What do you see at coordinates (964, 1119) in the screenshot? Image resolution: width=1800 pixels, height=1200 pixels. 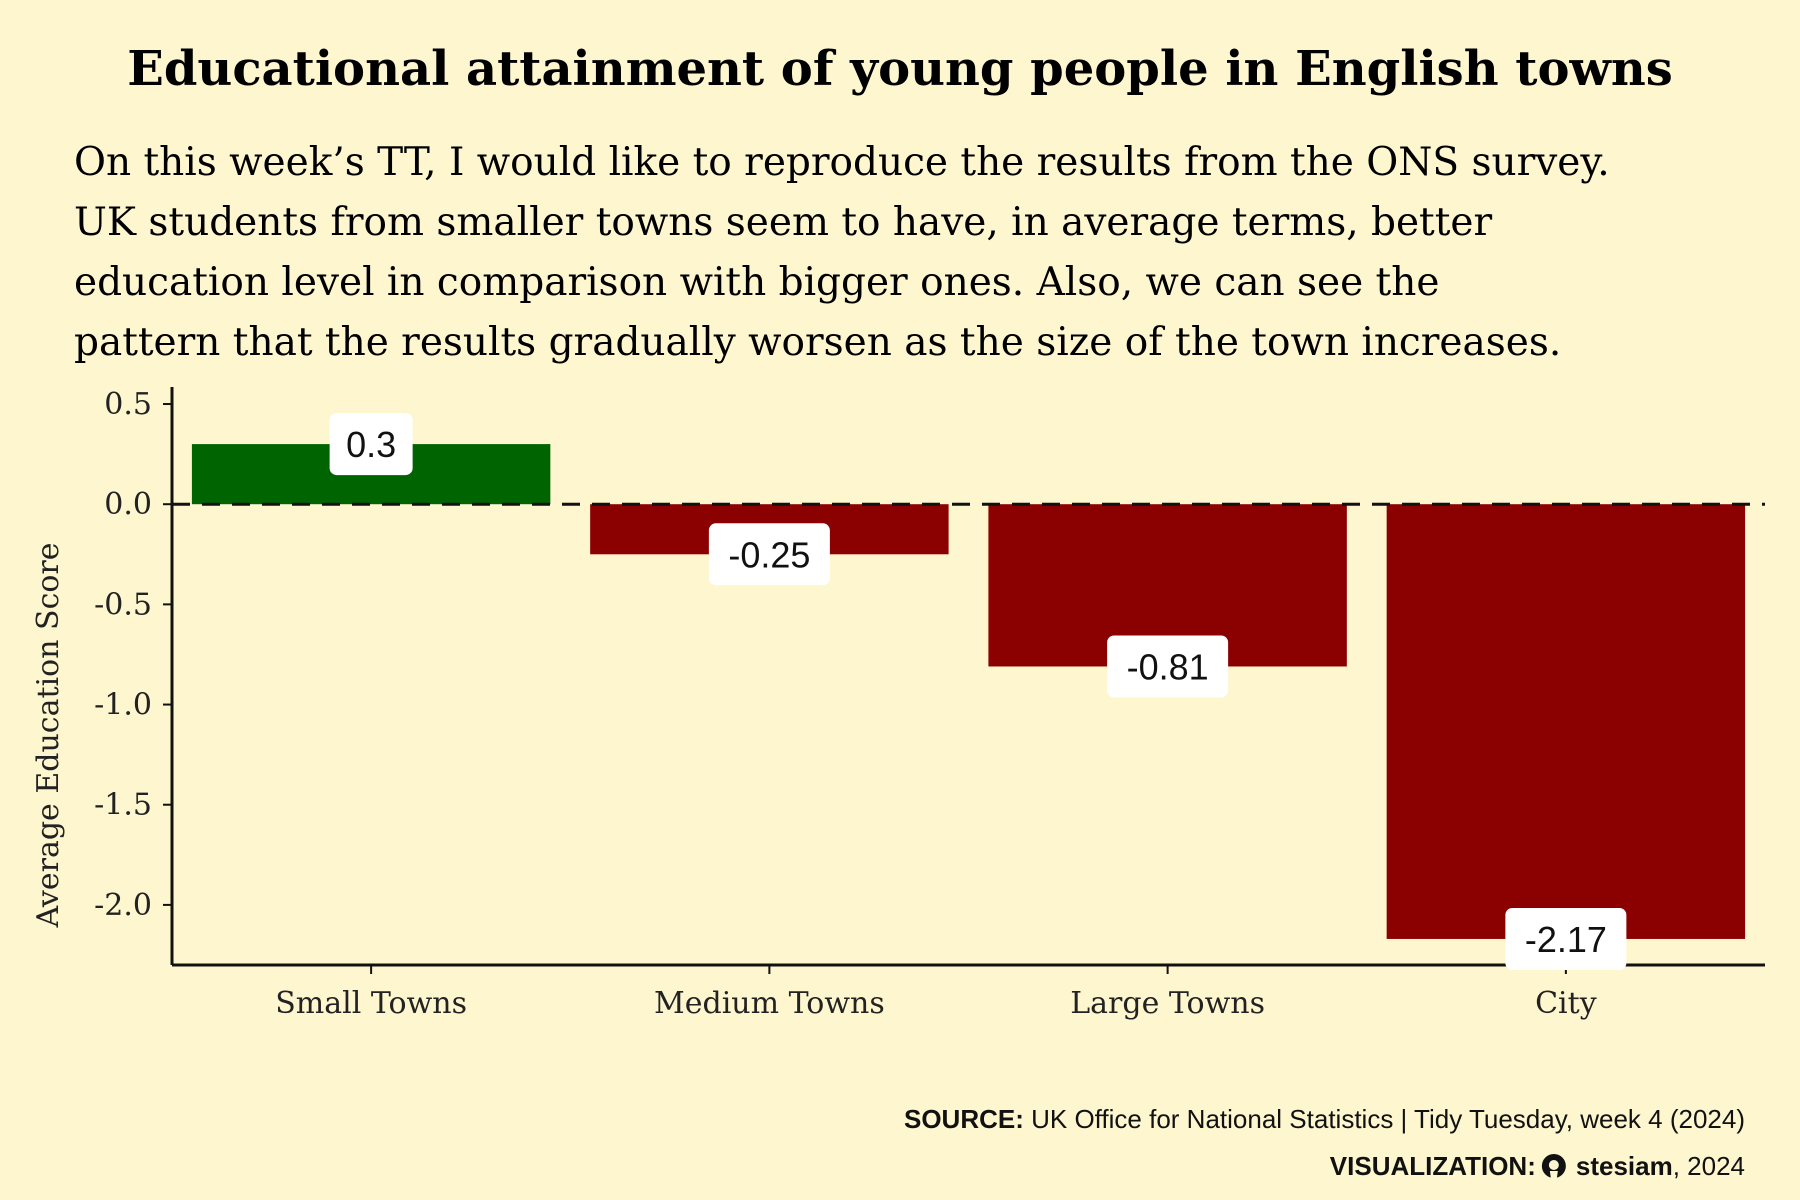 I see `source-label: SOURCE:` at bounding box center [964, 1119].